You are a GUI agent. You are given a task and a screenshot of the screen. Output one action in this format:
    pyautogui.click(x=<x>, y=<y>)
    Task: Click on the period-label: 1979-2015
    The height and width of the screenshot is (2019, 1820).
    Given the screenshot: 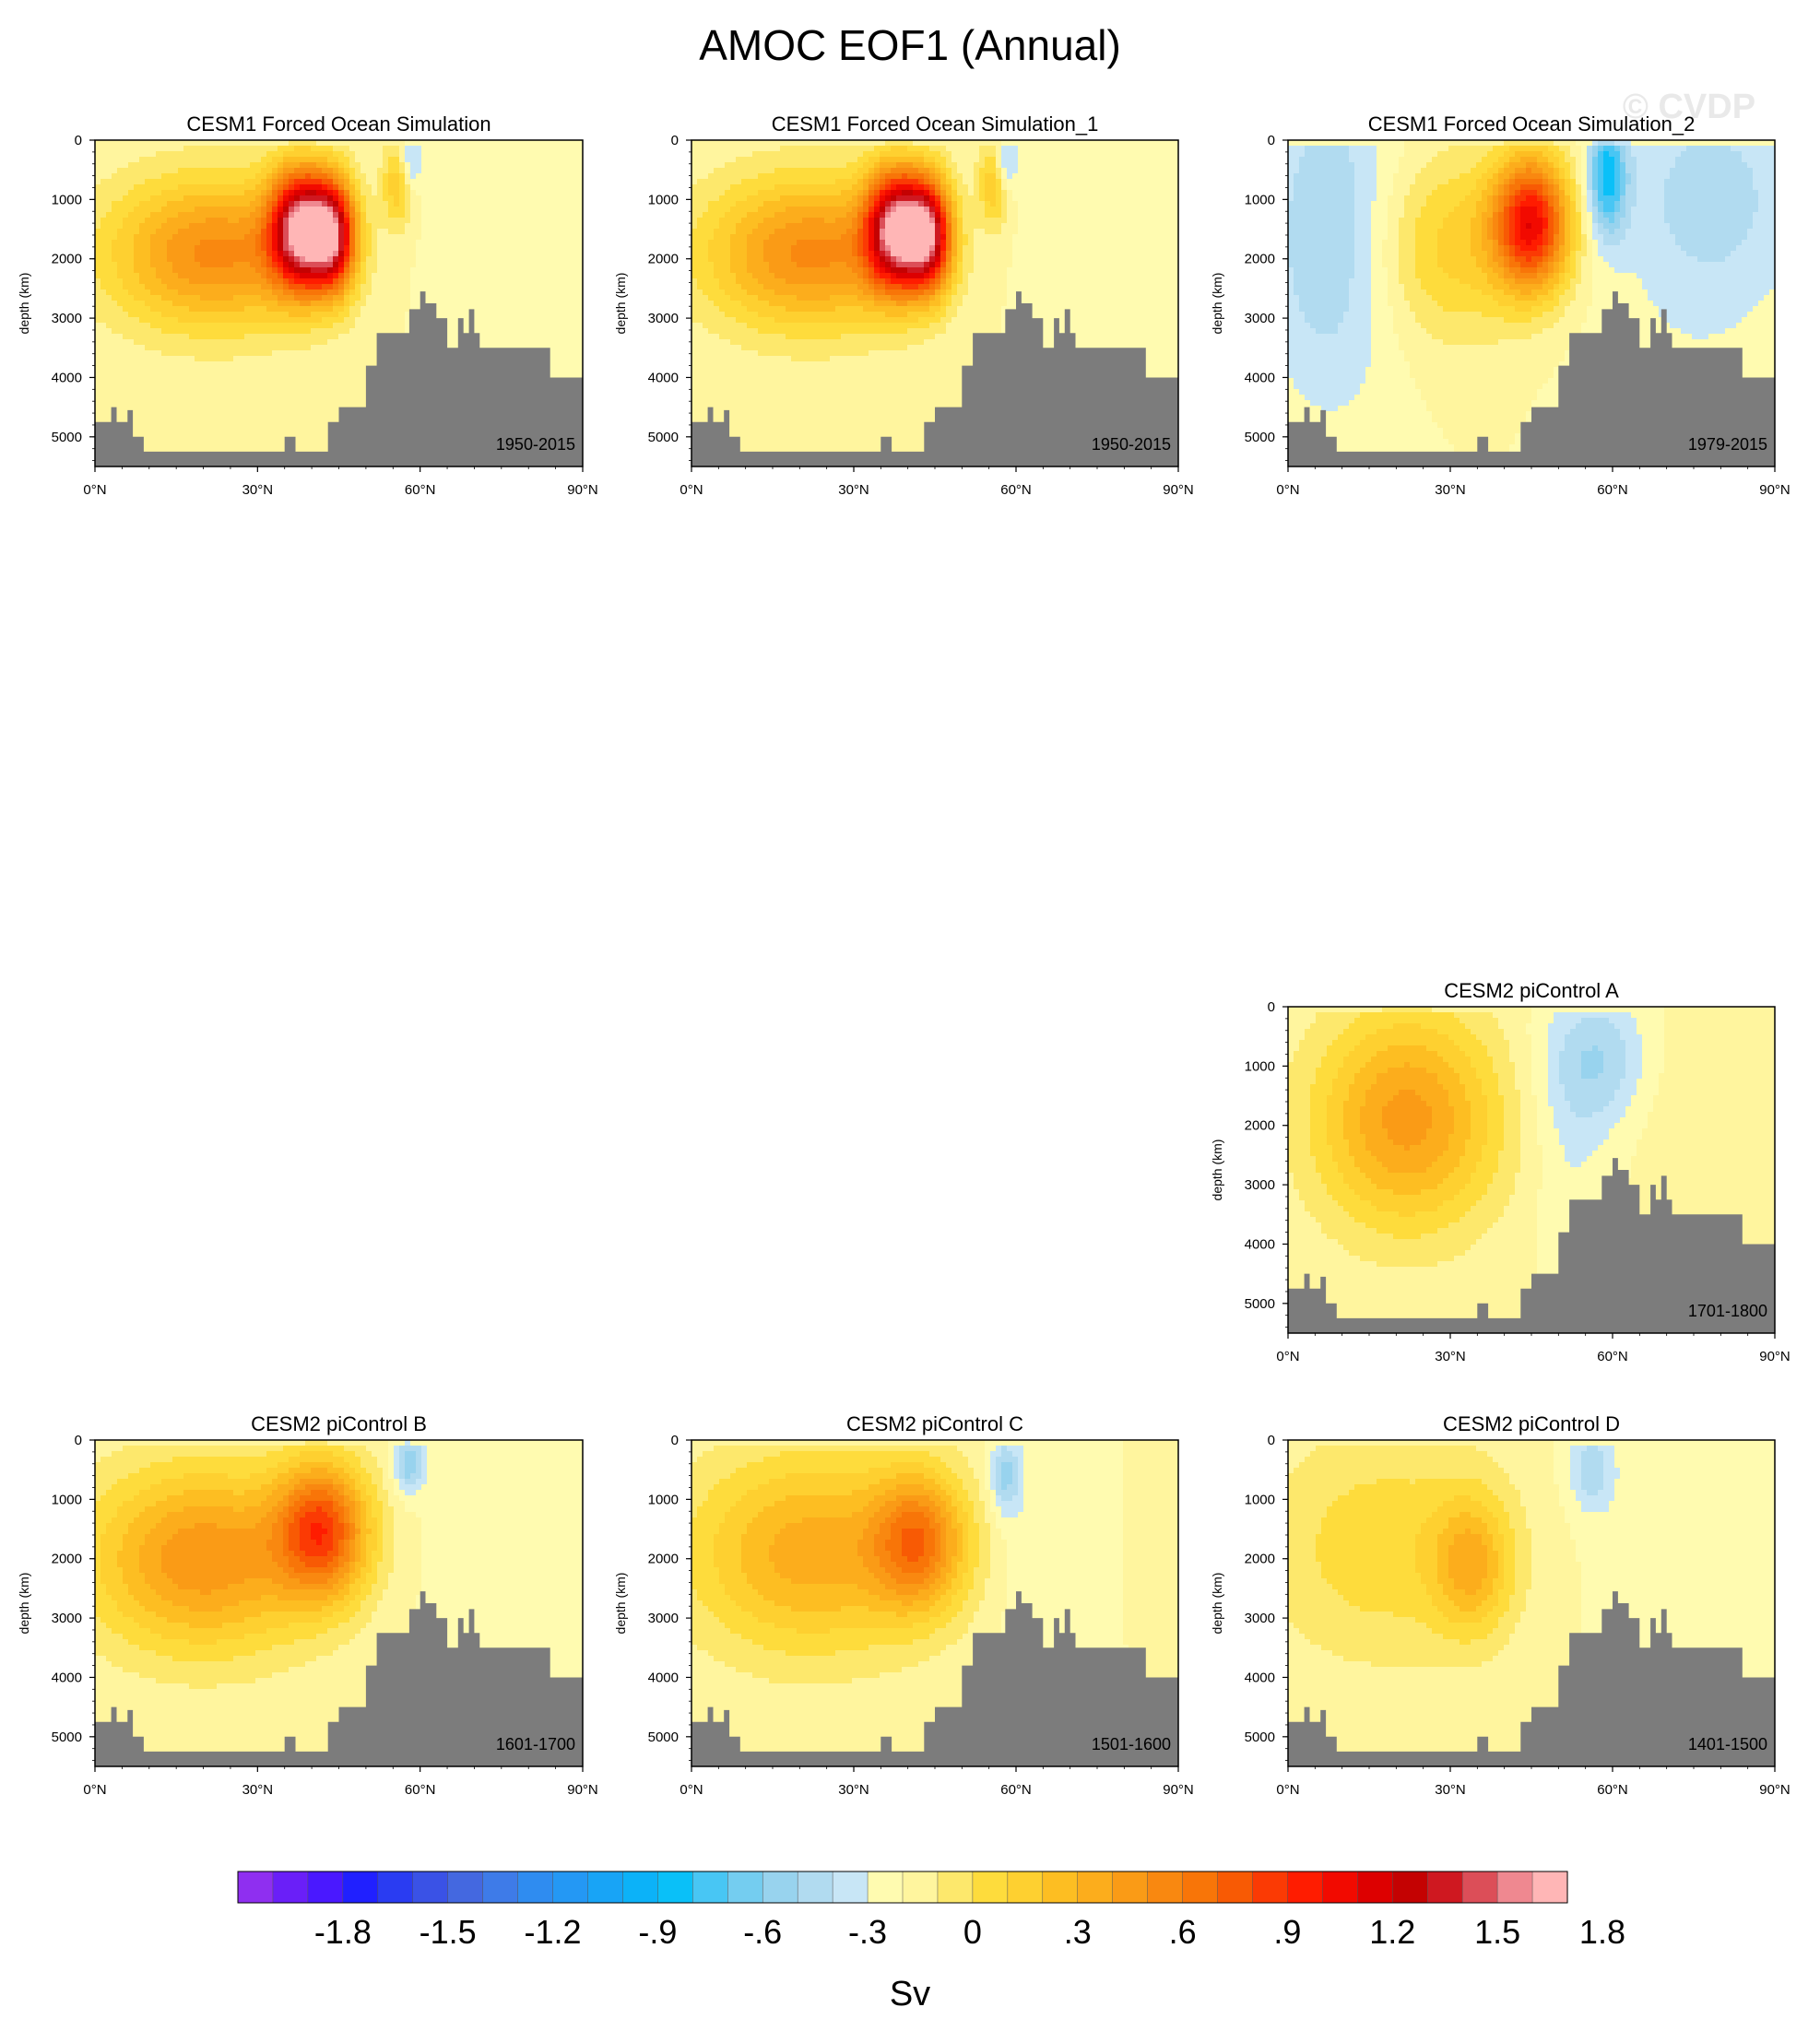 What is the action you would take?
    pyautogui.click(x=1727, y=444)
    